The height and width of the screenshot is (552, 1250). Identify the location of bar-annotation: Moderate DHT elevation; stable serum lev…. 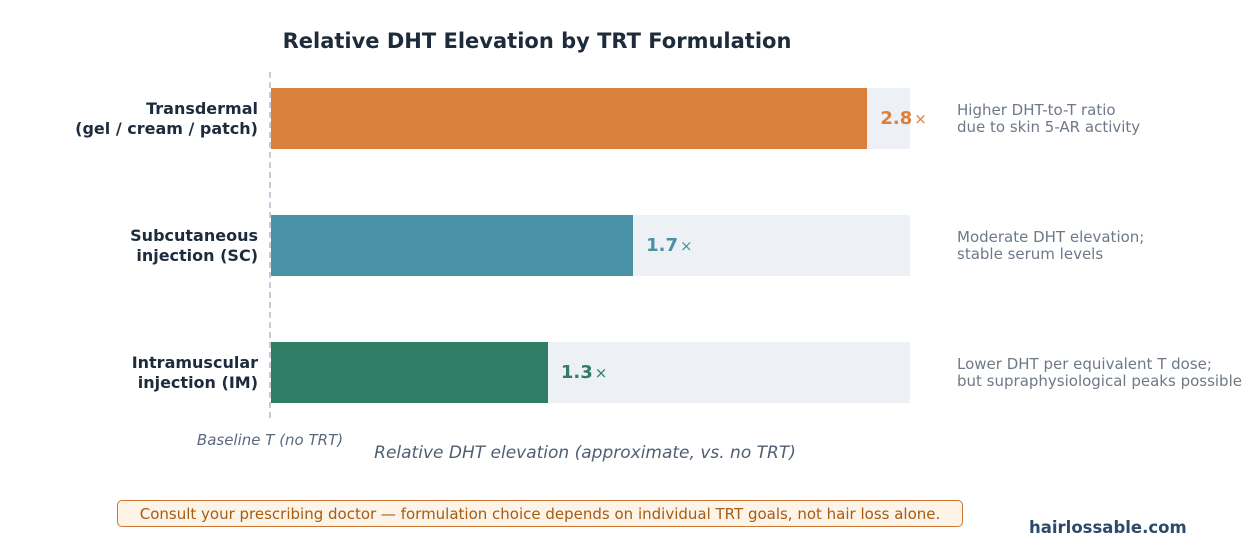
(1050, 245).